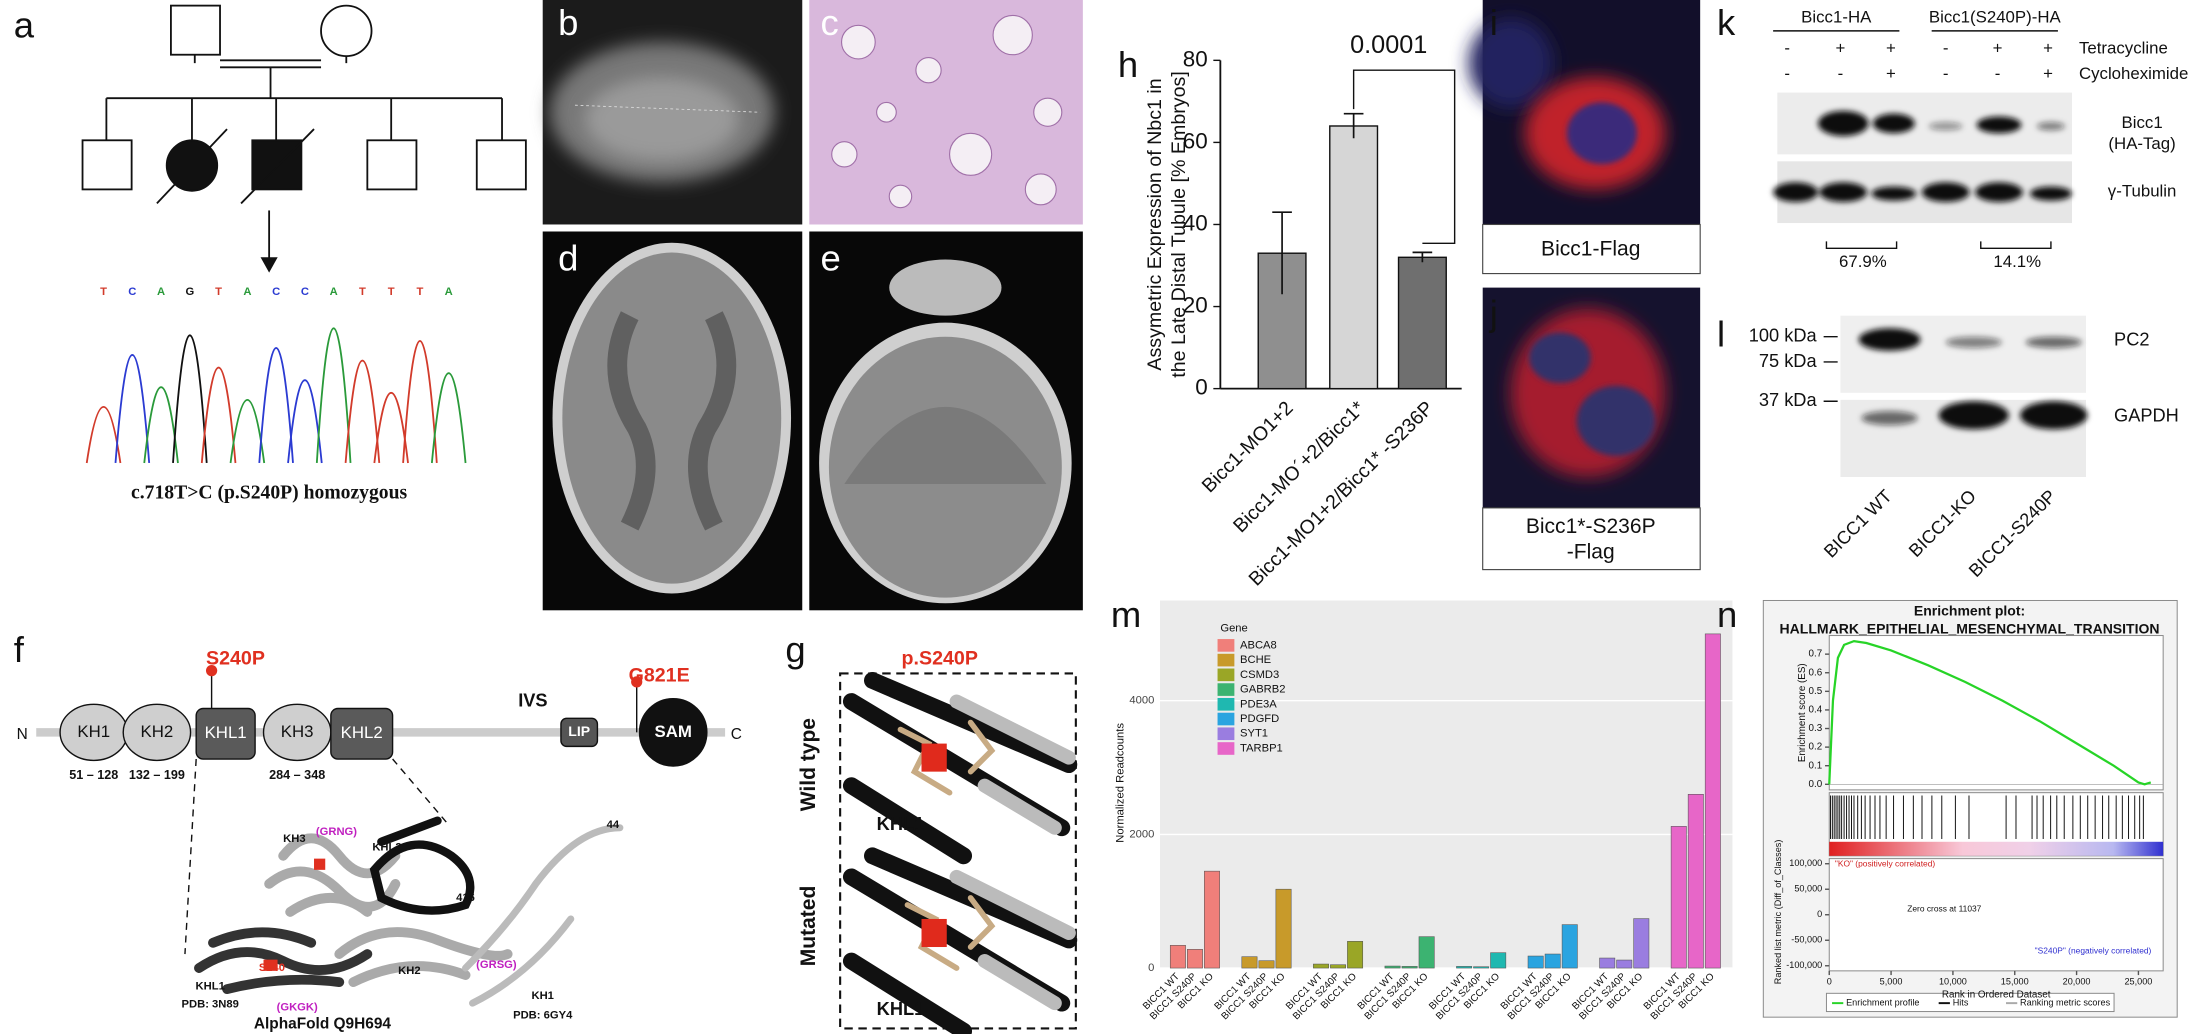  I want to click on structure-label: 416, so click(465, 898).